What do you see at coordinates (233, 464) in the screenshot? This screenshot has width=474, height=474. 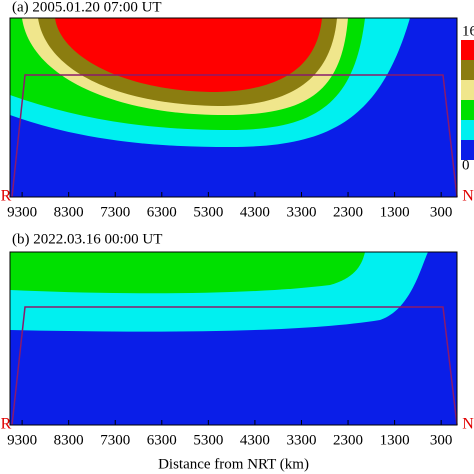 I see `x-axis-label: Distance from NRT (km)` at bounding box center [233, 464].